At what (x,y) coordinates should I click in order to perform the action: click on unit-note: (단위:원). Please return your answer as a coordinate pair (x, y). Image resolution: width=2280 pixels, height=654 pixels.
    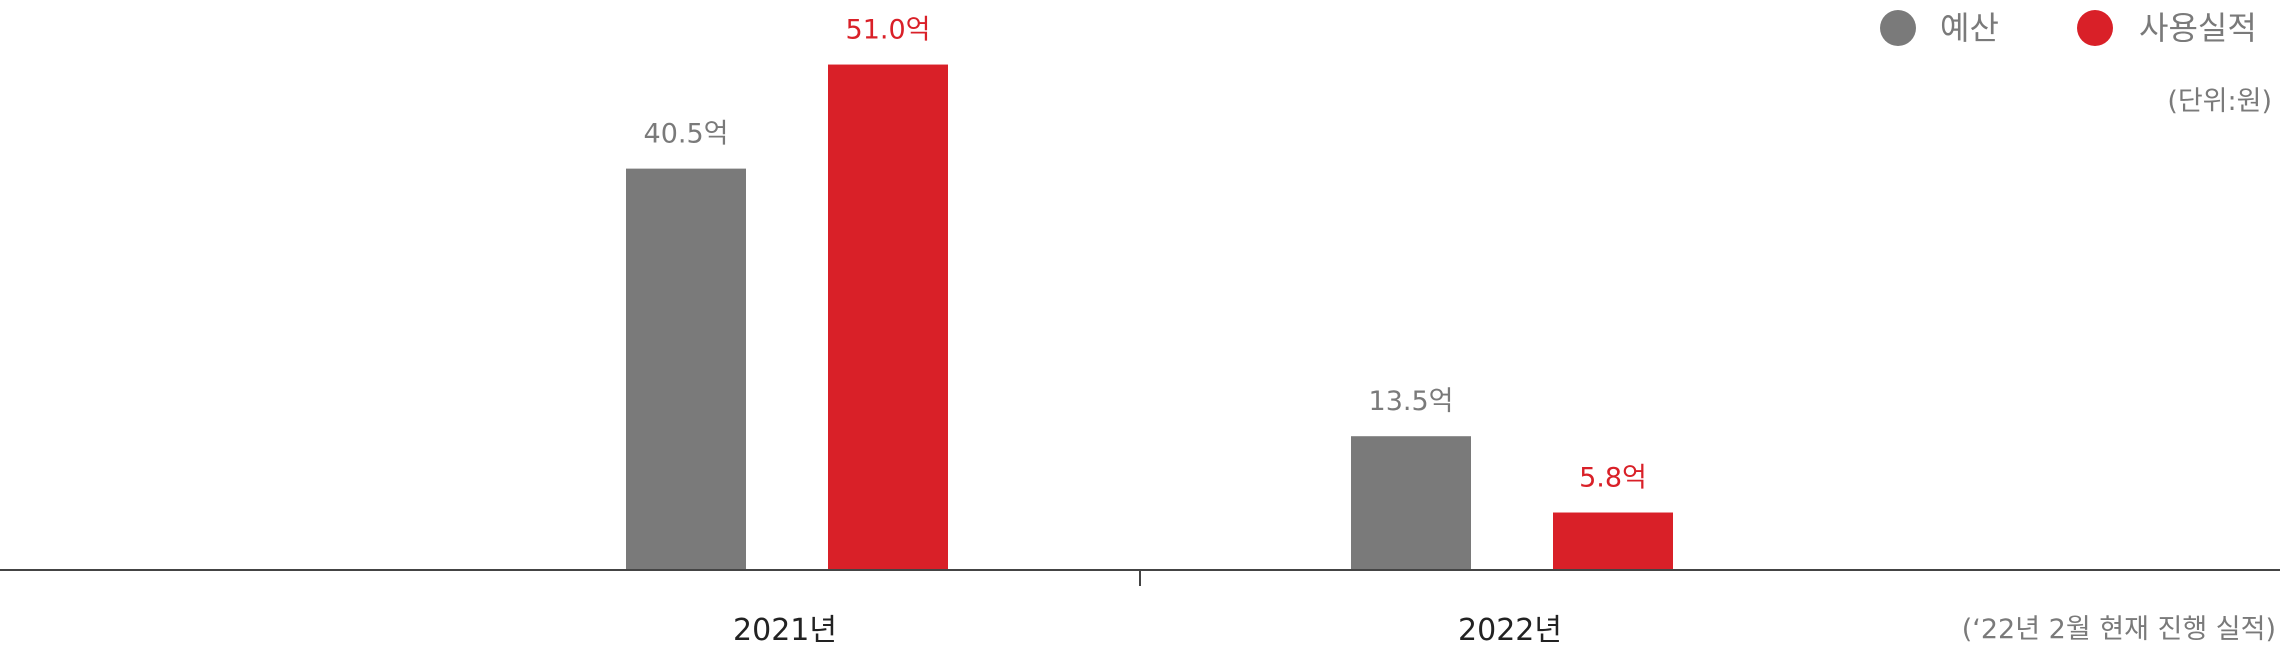
    Looking at the image, I should click on (2219, 101).